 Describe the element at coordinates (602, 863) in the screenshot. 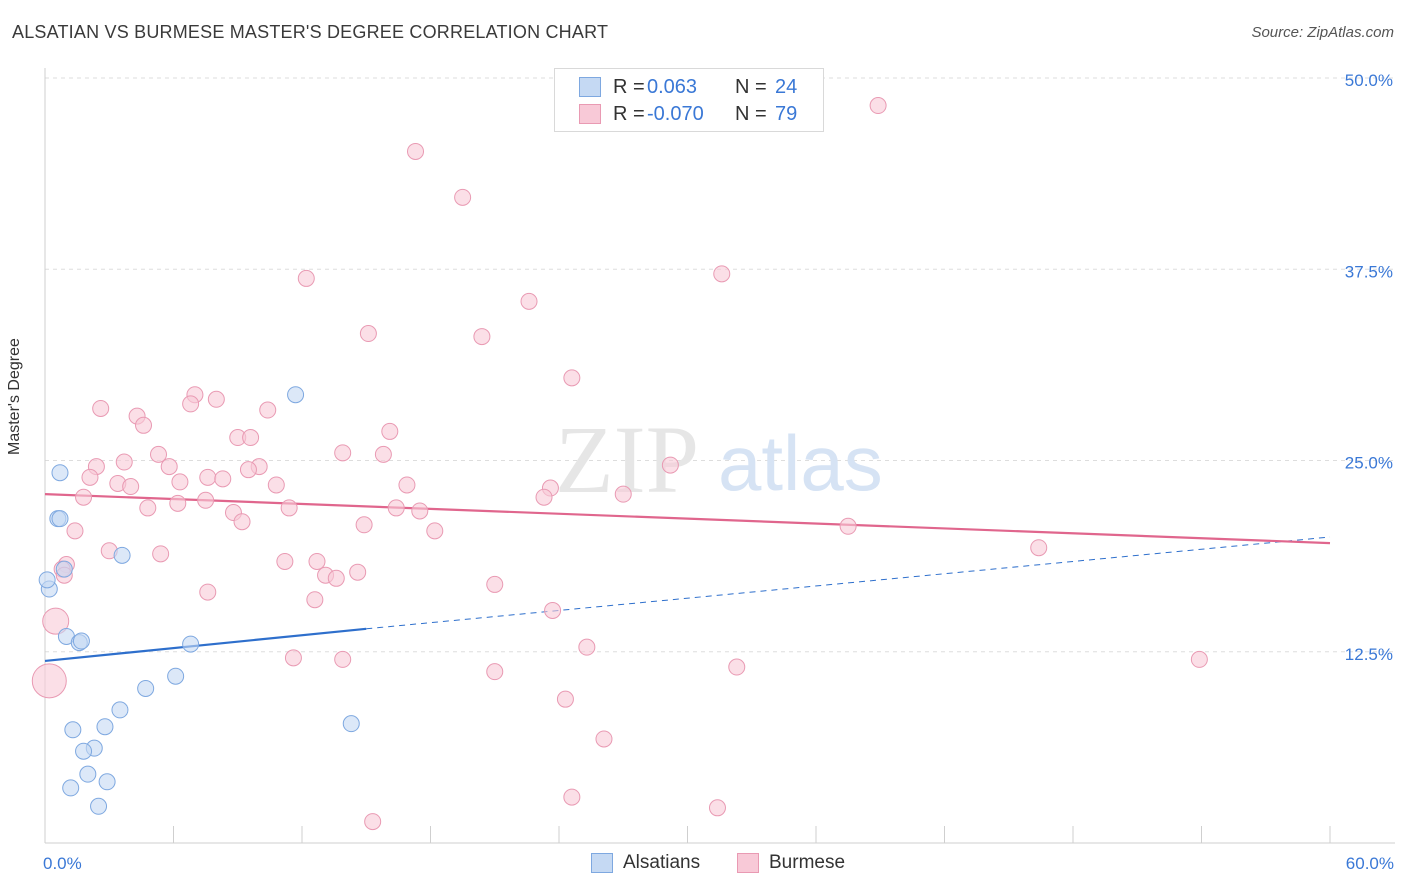

I see `alsatian-legend-swatch` at that location.